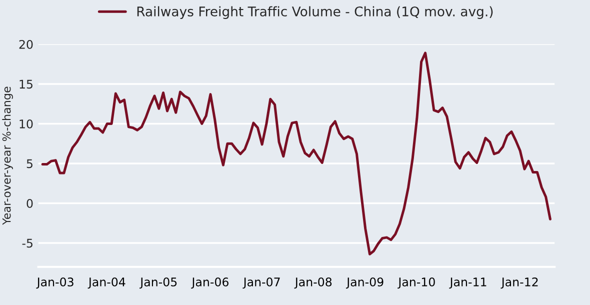  What do you see at coordinates (26, 123) in the screenshot?
I see `y-tick-label: 10` at bounding box center [26, 123].